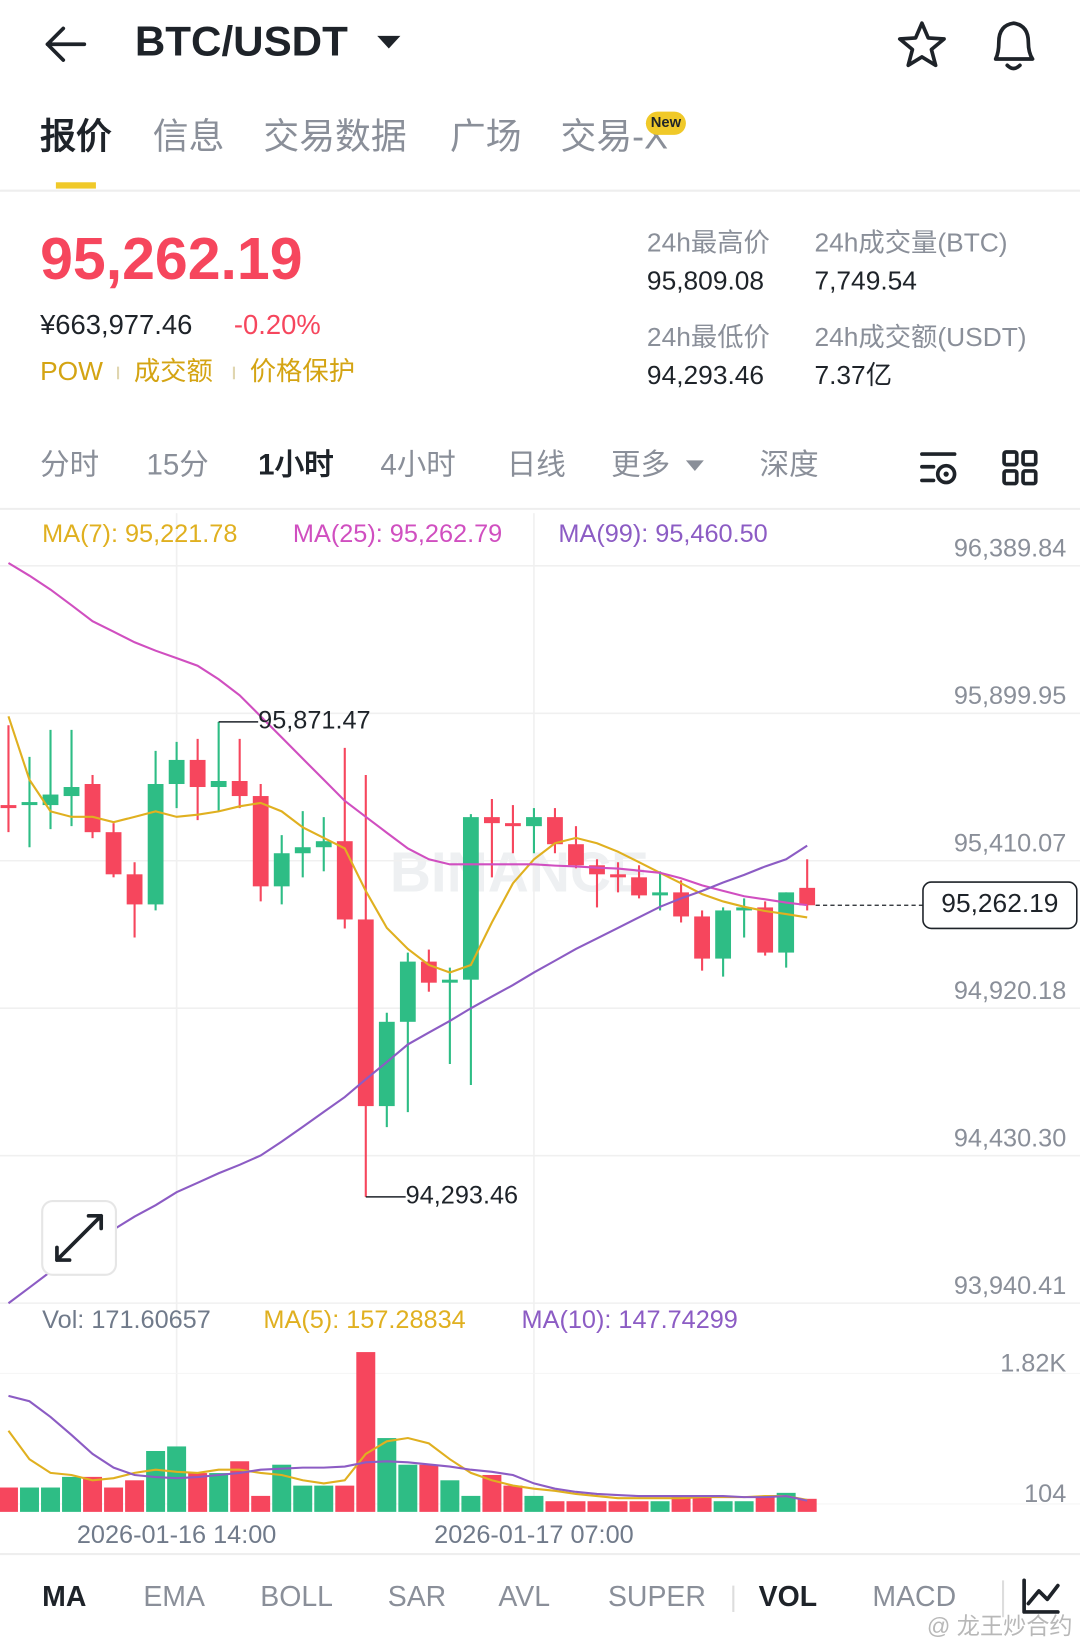  I want to click on indicator: MACD, so click(914, 1597).